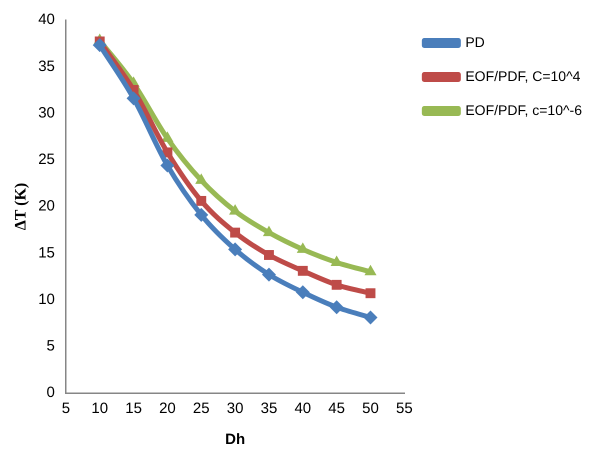 The image size is (604, 461). What do you see at coordinates (201, 409) in the screenshot?
I see `x-tick-label: 25` at bounding box center [201, 409].